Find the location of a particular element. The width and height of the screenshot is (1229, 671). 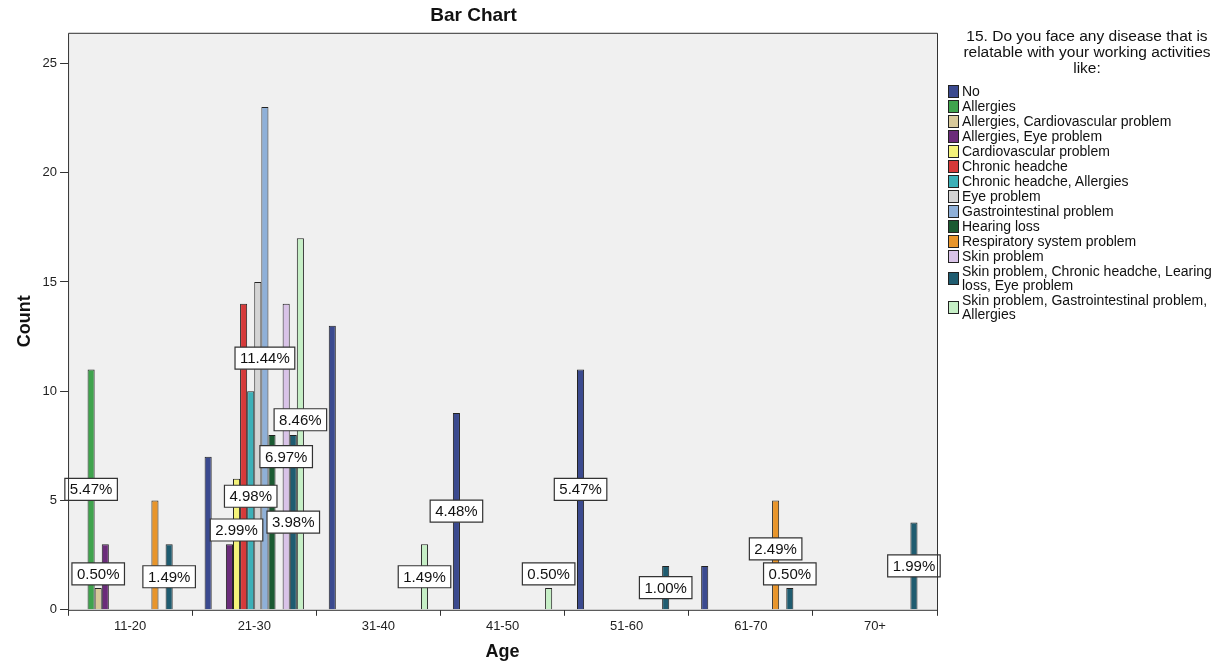

legend-label: Chronic headche is located at coordinates (1015, 166).